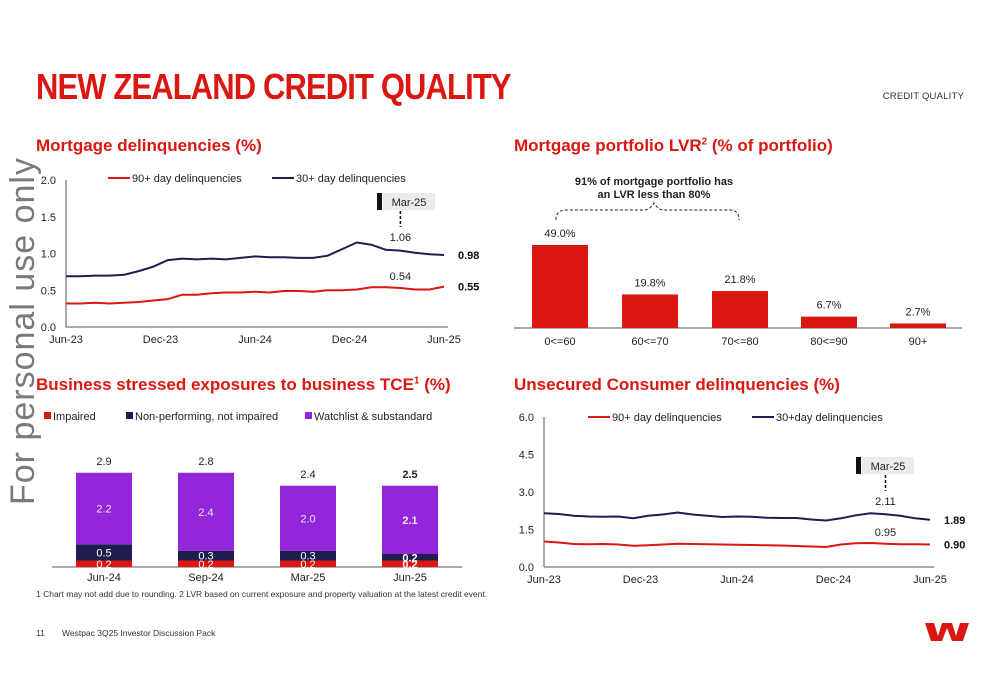  I want to click on watermark: For personal use only, so click(23, 331).